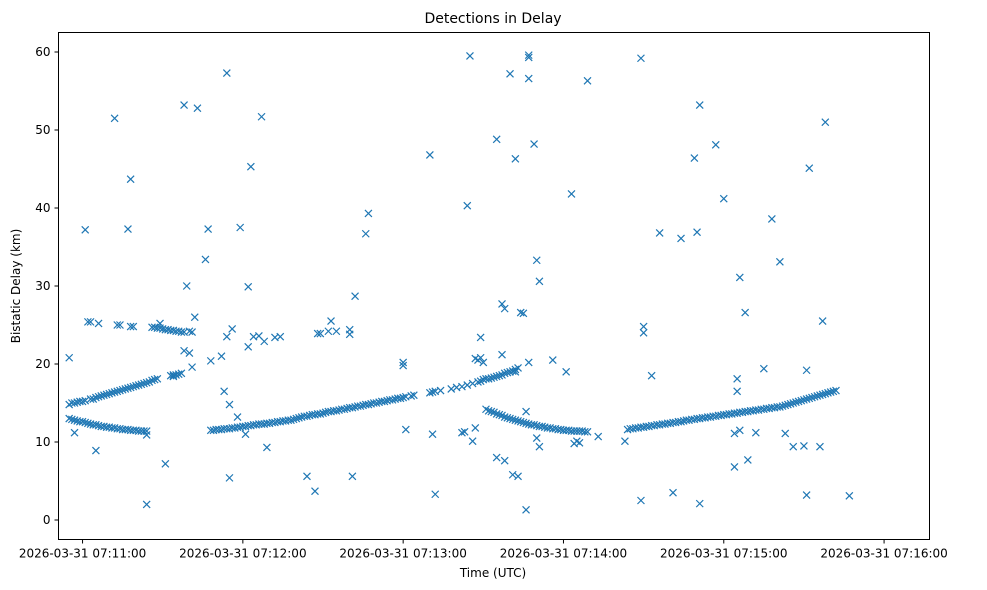 Image resolution: width=987 pixels, height=590 pixels. What do you see at coordinates (42, 208) in the screenshot?
I see `y-tick-label: 40` at bounding box center [42, 208].